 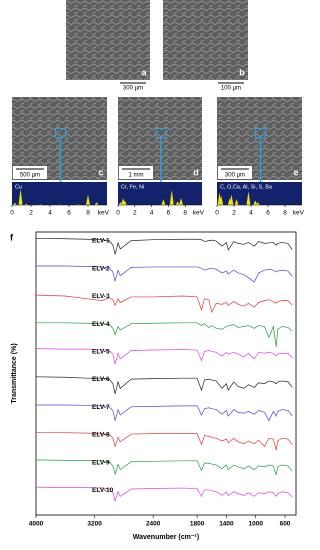 I want to click on element-label: Cr, Fe, Ni, so click(x=132, y=187).